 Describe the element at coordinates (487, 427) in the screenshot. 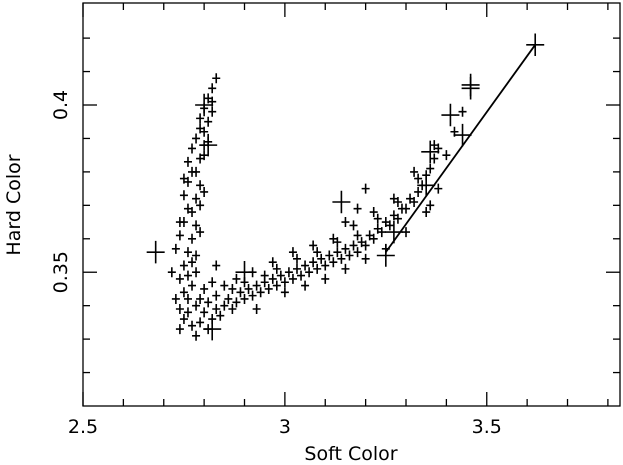

I see `x-tick-label: 3.5` at that location.